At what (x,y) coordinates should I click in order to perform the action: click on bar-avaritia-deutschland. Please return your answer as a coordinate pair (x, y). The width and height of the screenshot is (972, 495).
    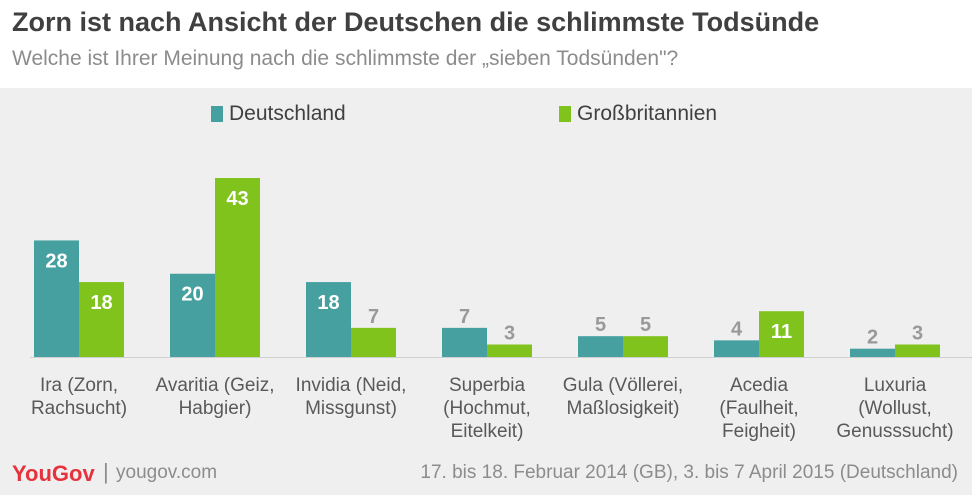
    Looking at the image, I should click on (192, 315).